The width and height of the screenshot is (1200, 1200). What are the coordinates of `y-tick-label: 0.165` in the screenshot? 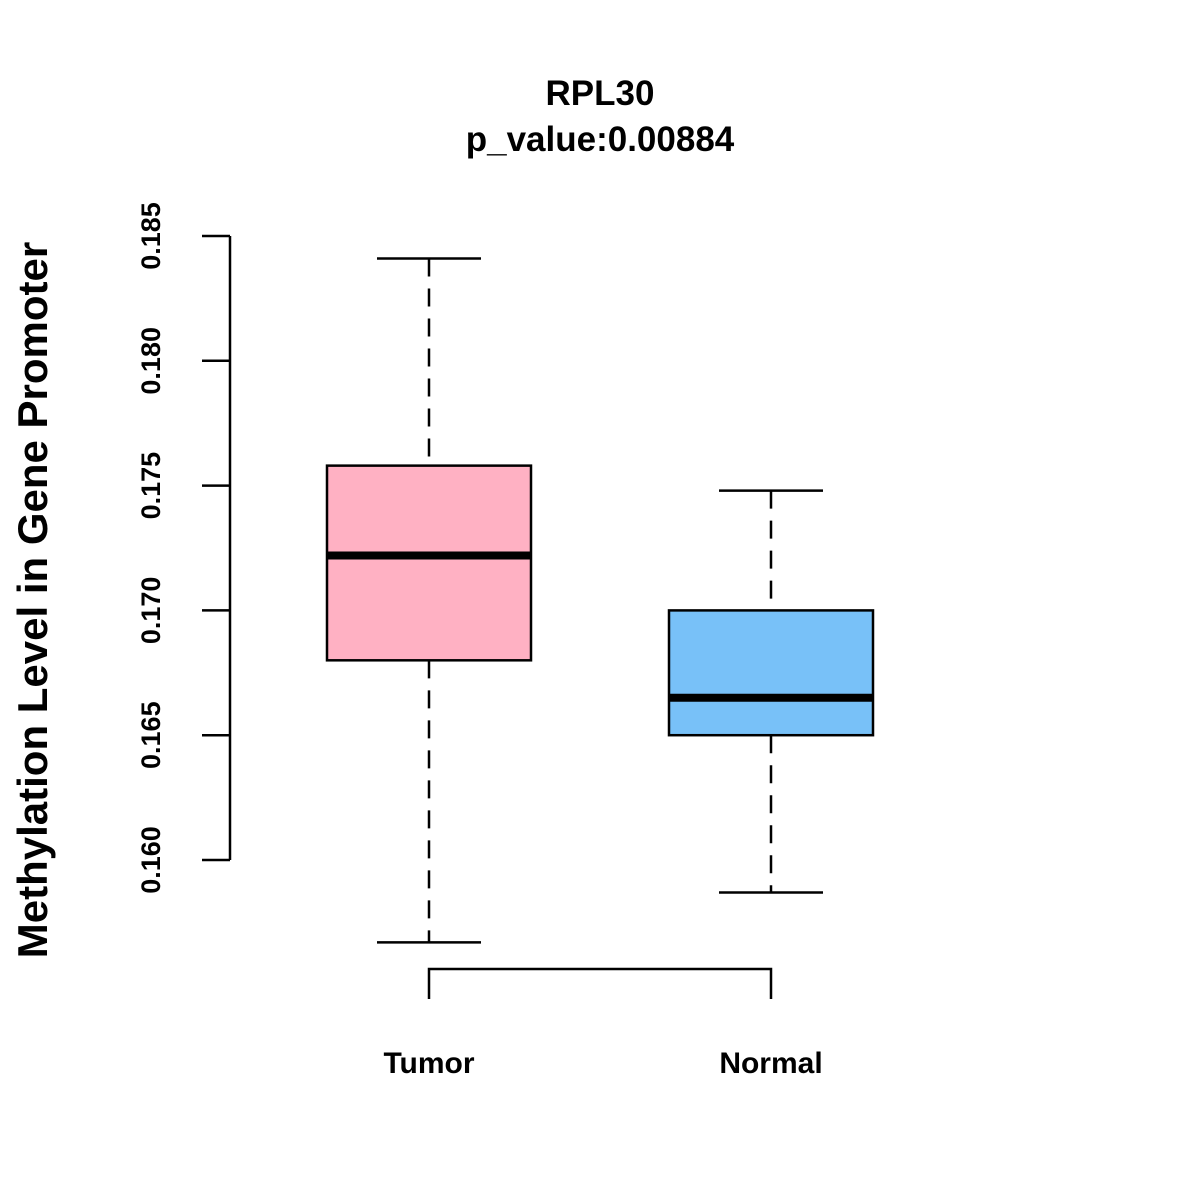 It's located at (151, 735).